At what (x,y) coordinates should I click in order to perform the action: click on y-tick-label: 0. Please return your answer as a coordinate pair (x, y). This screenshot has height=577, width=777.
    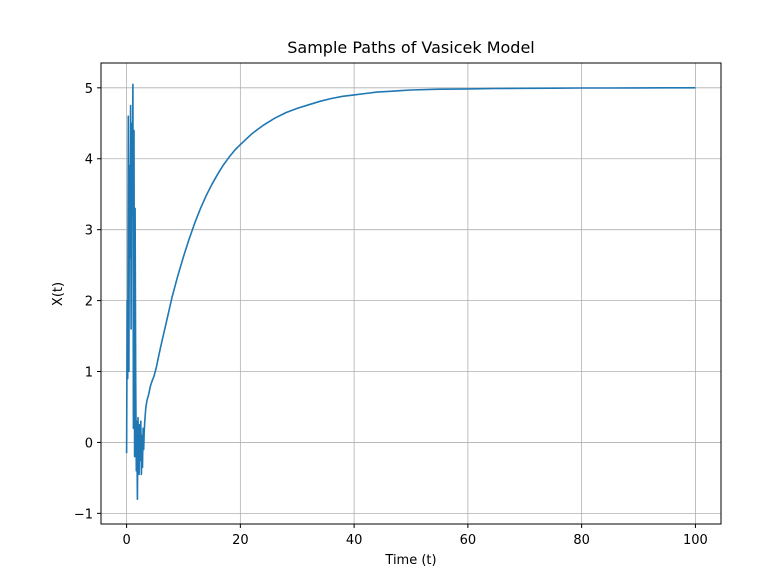
    Looking at the image, I should click on (89, 443).